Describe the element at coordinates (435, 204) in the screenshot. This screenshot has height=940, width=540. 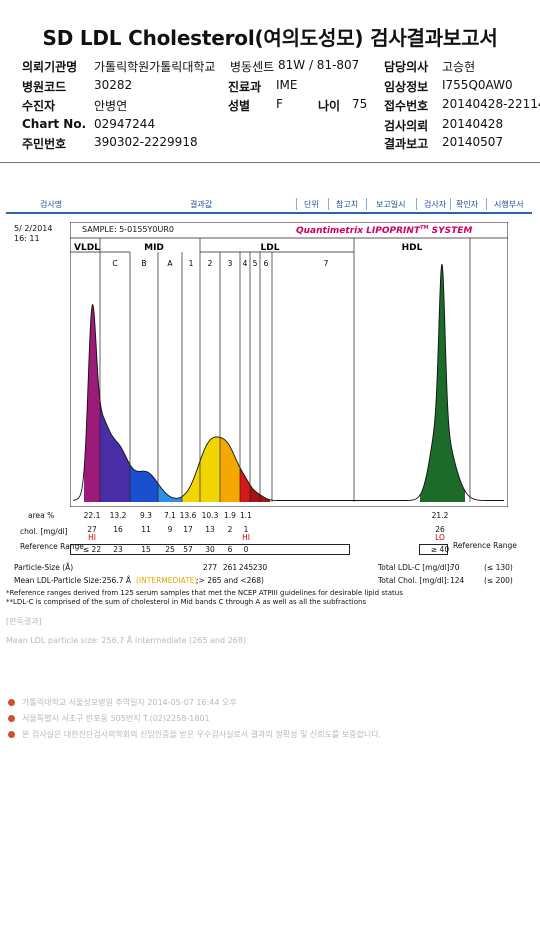
I see `col-tester: 검사자` at that location.